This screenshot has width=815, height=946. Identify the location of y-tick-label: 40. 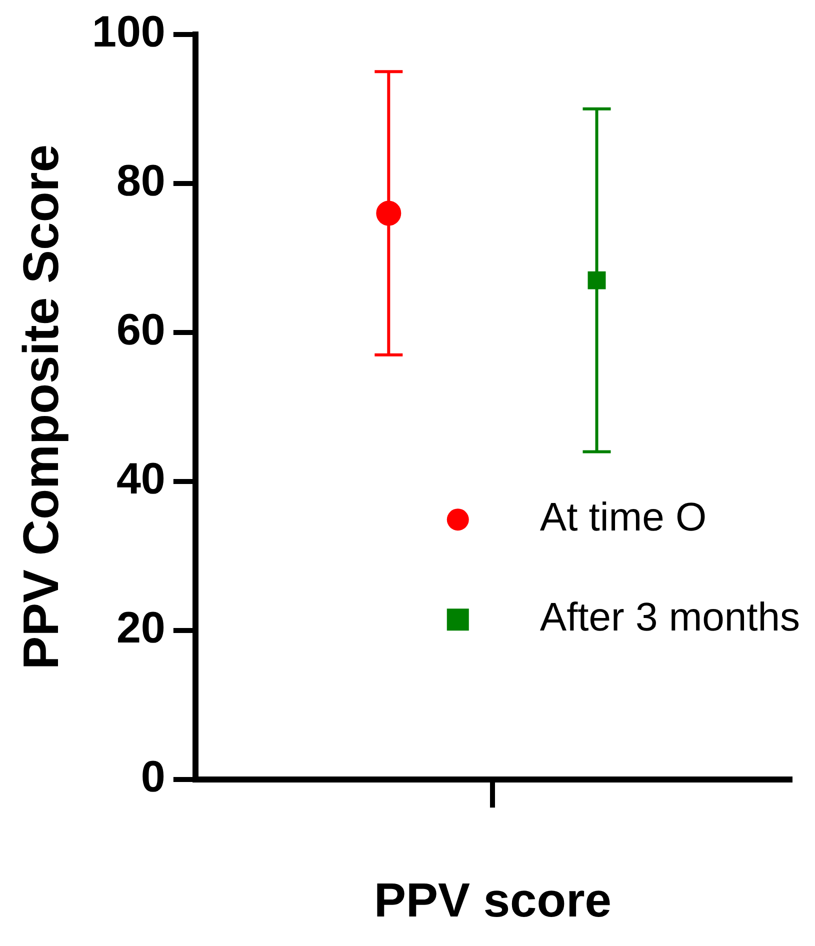
(141, 479).